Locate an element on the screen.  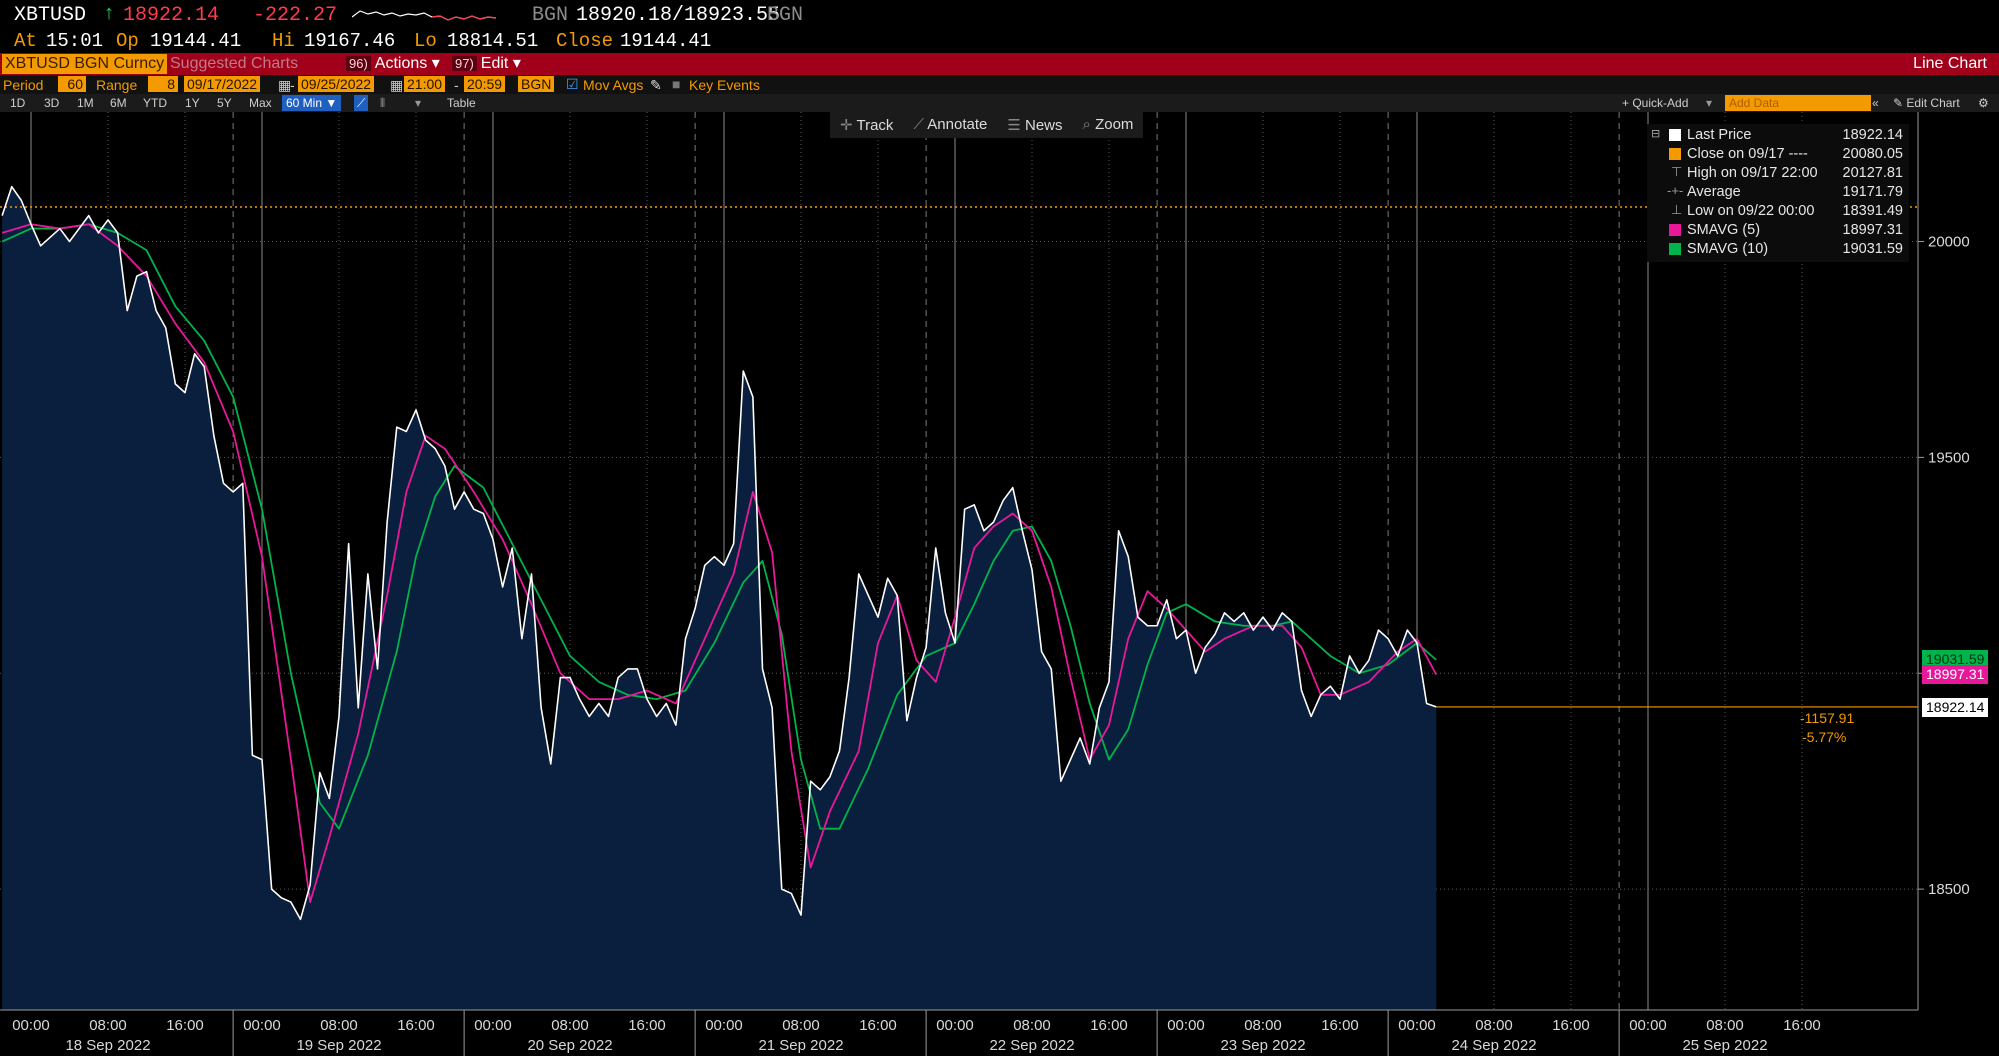
high-label: Hi is located at coordinates (283, 41).